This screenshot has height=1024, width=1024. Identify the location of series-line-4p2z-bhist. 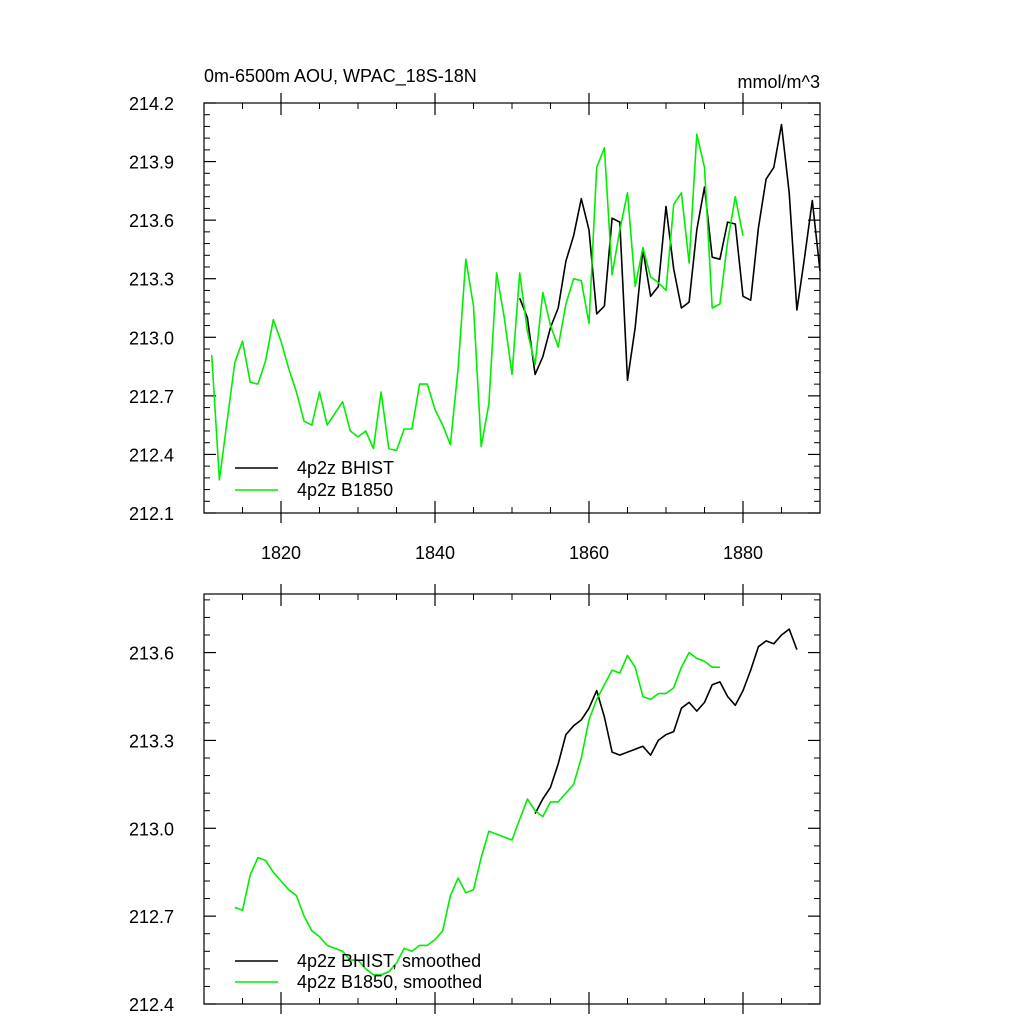
(669, 252).